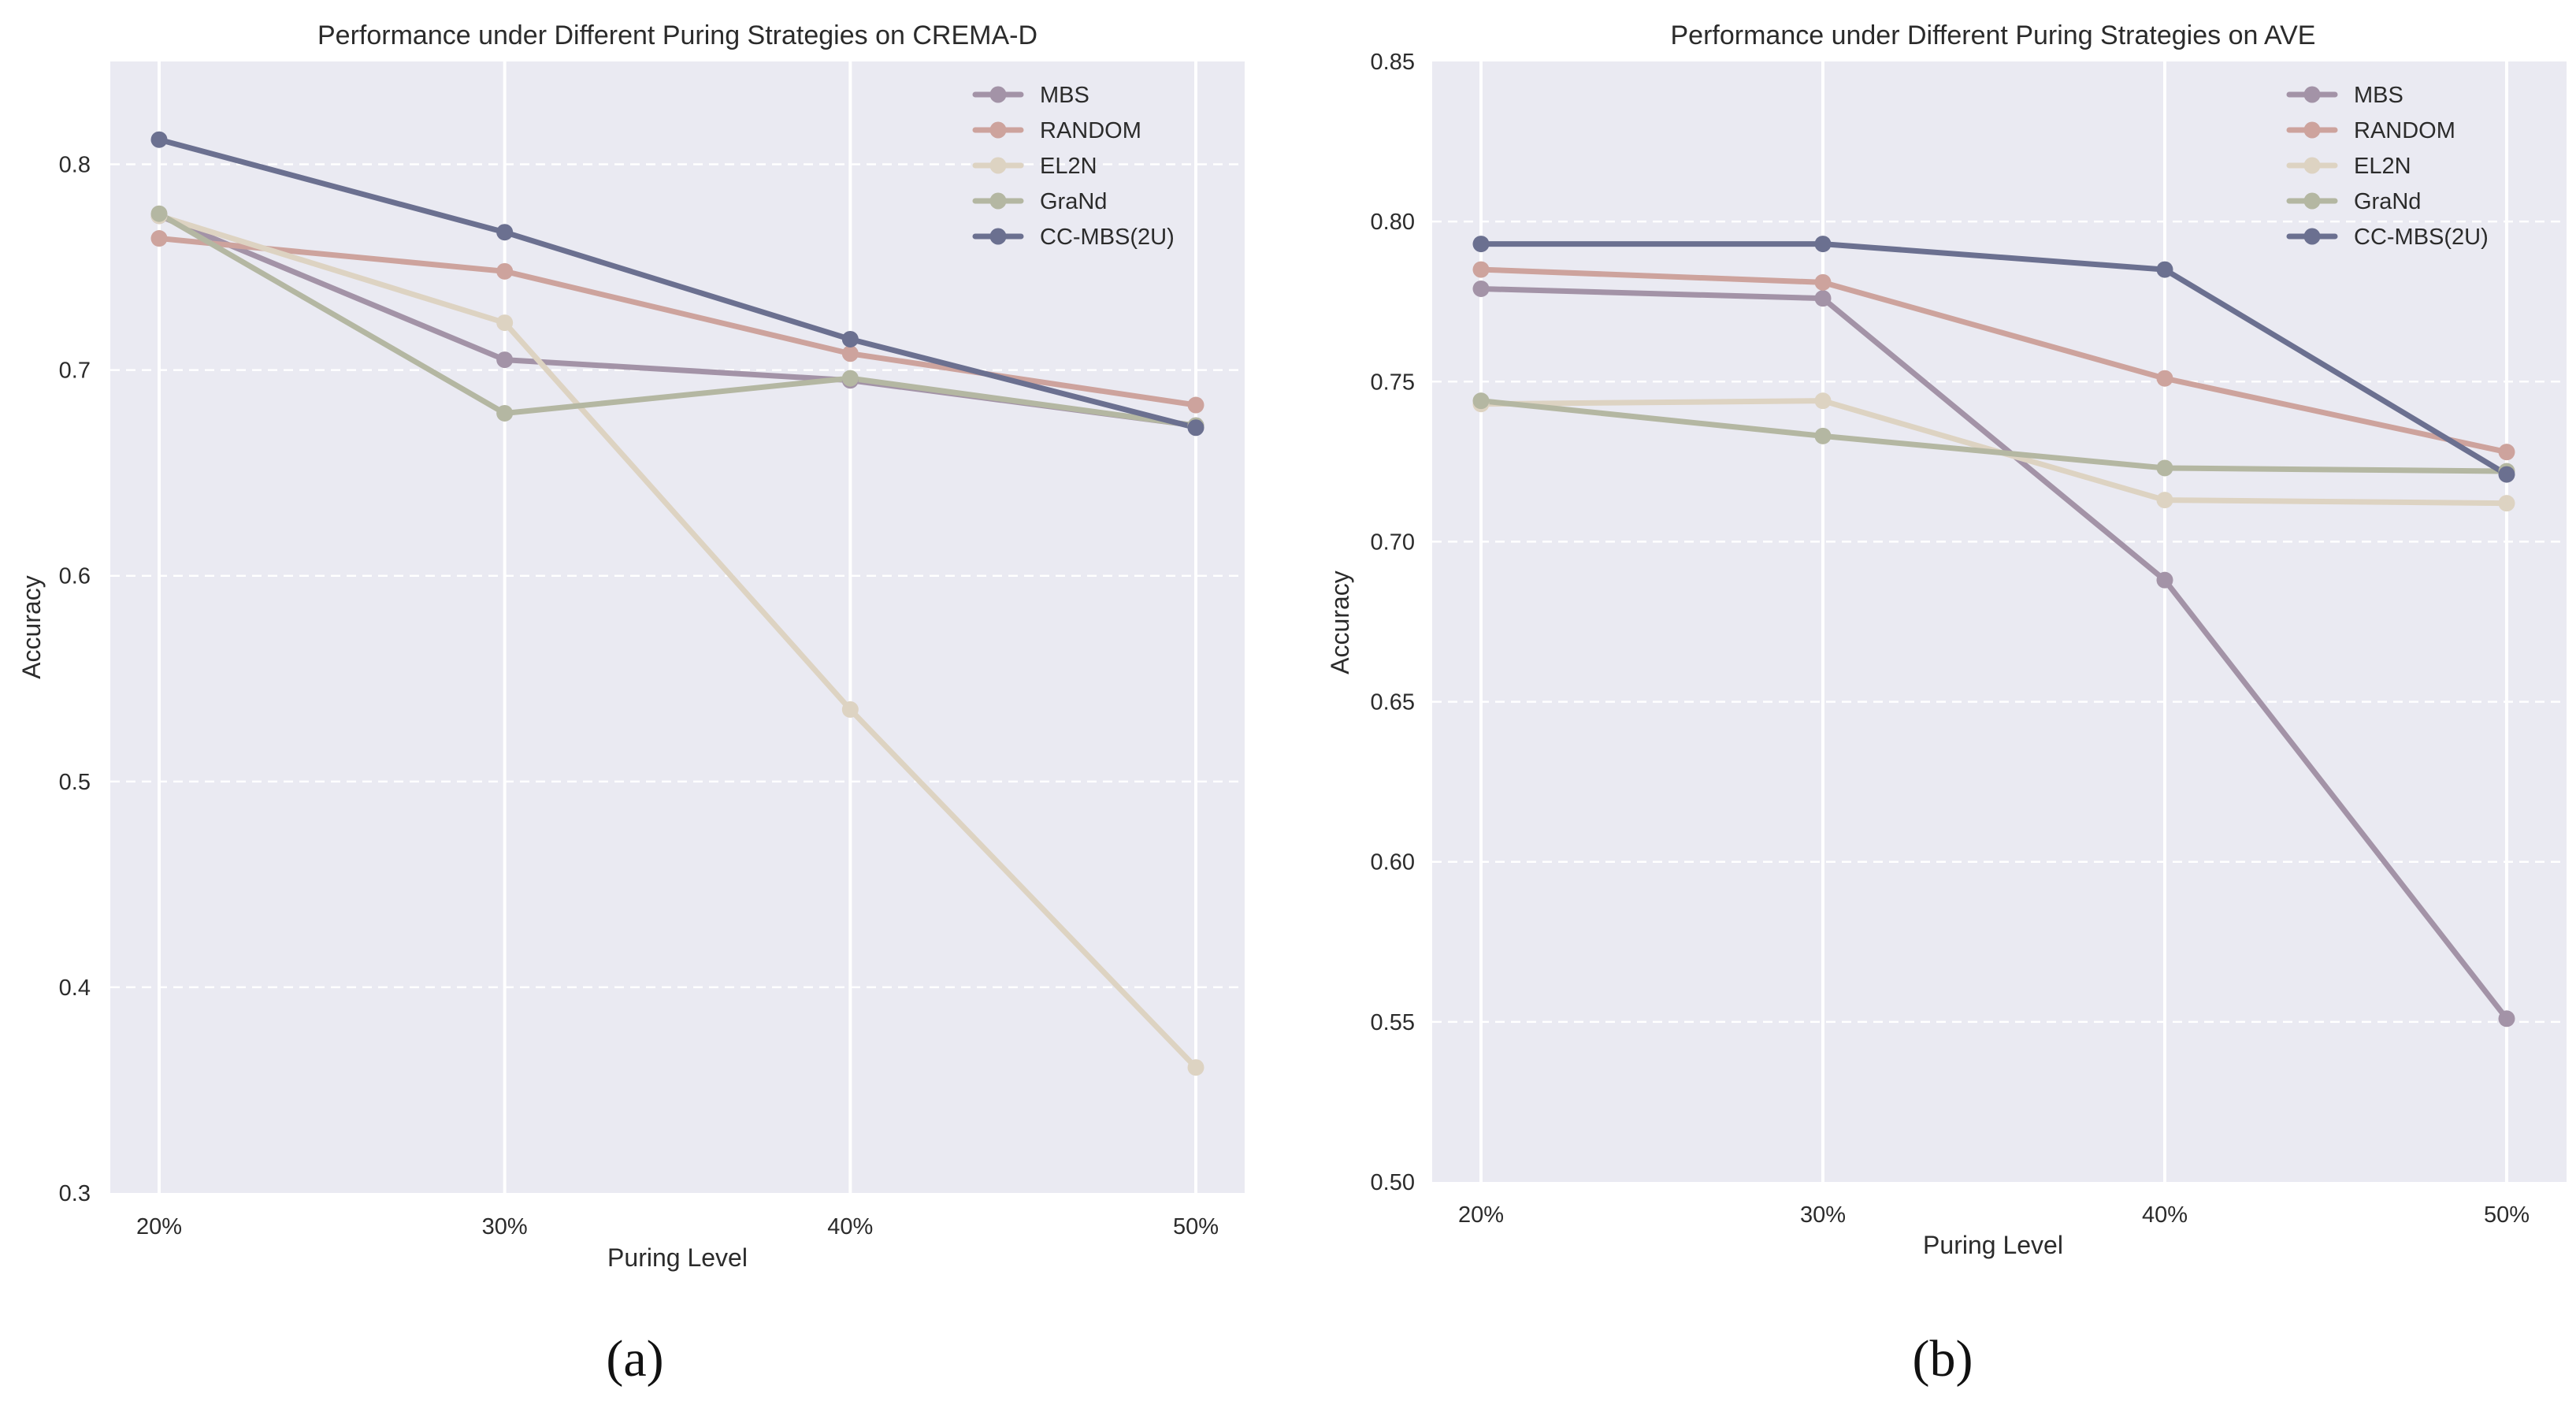 The width and height of the screenshot is (2576, 1401). I want to click on y-tick-label: 0.60, so click(1393, 862).